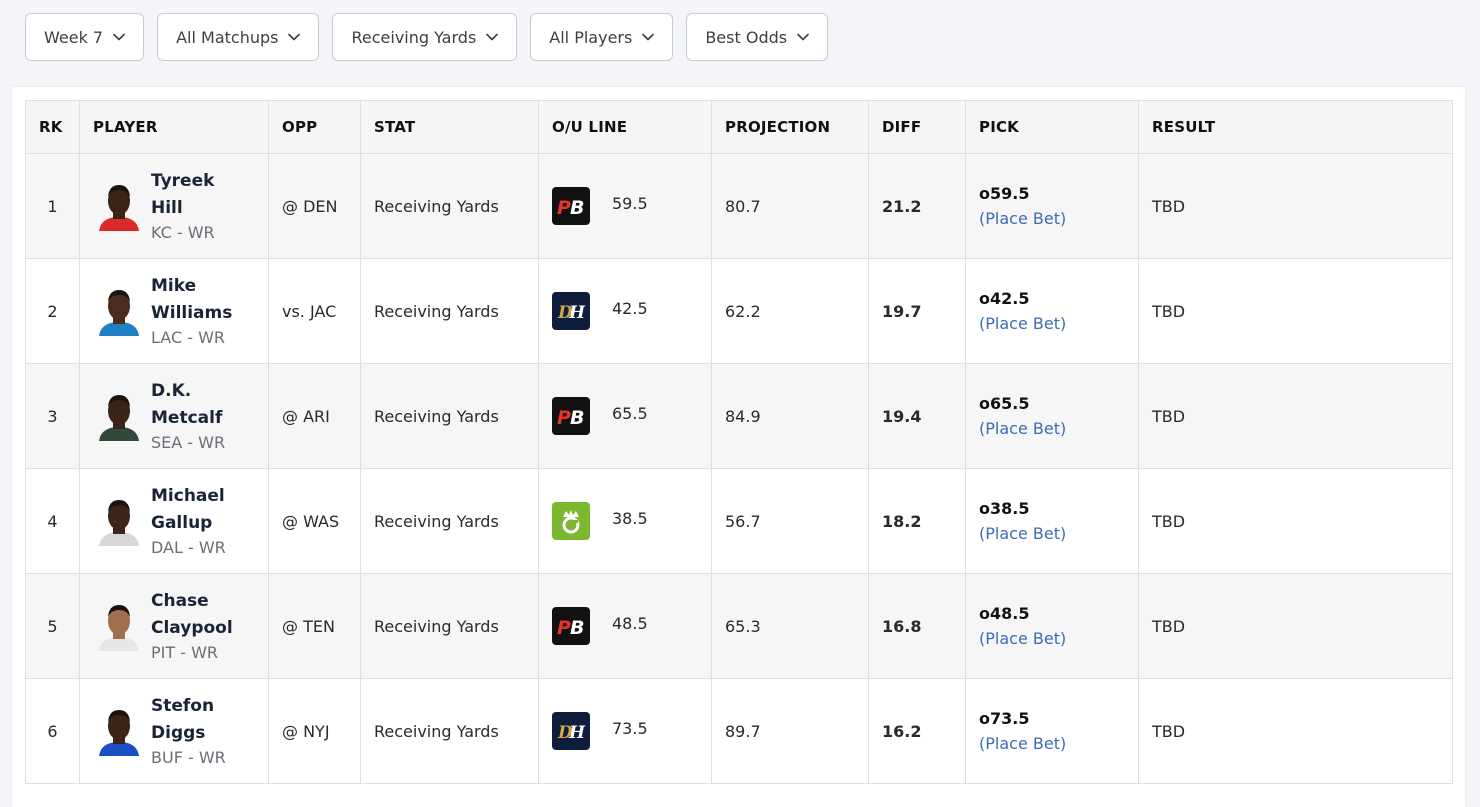 This screenshot has width=1480, height=807. Describe the element at coordinates (746, 37) in the screenshot. I see `filter-label: Best Odds` at that location.